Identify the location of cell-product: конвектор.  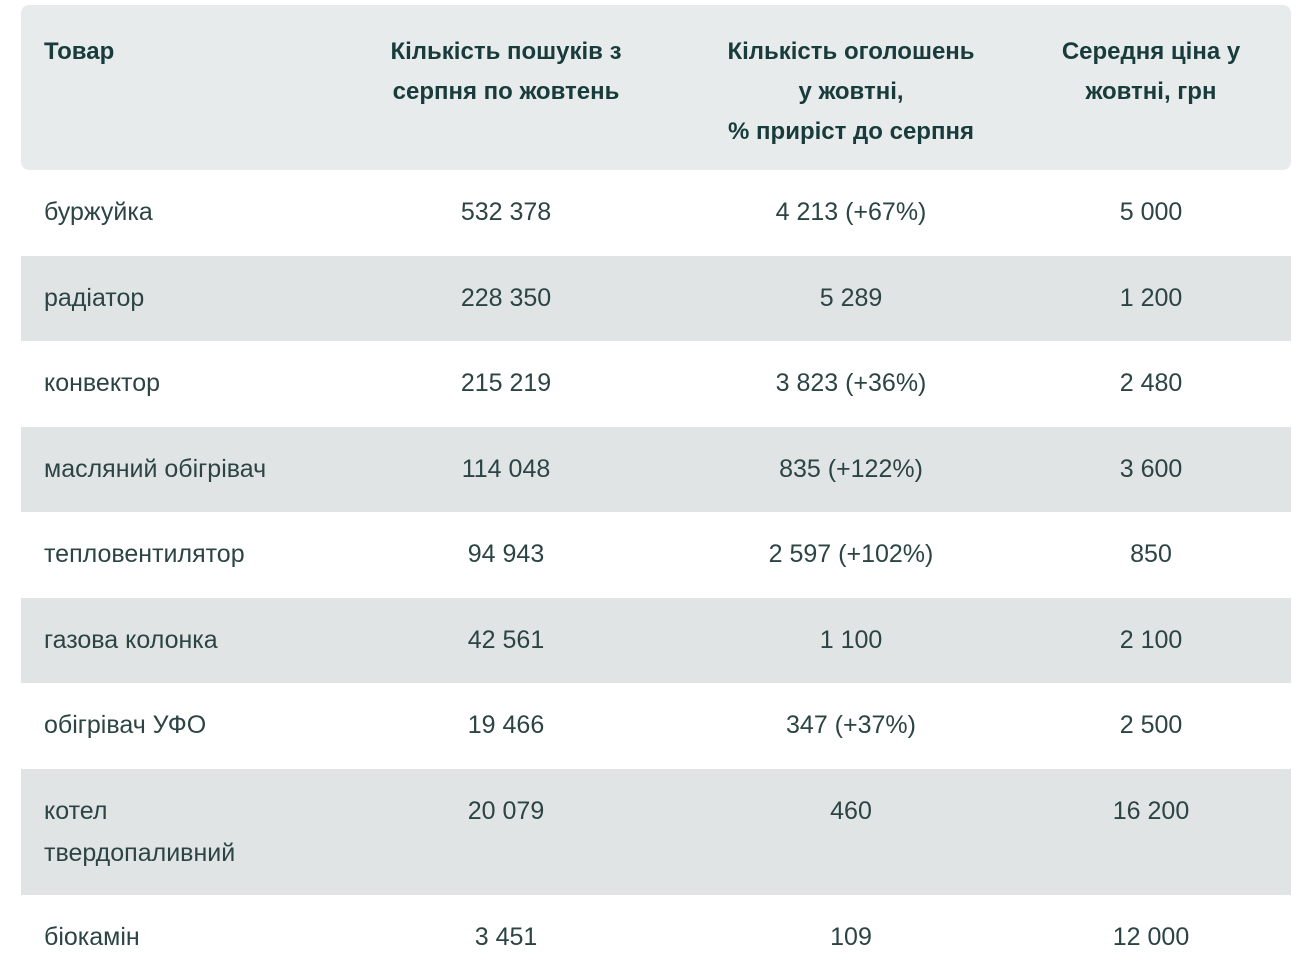
(102, 383).